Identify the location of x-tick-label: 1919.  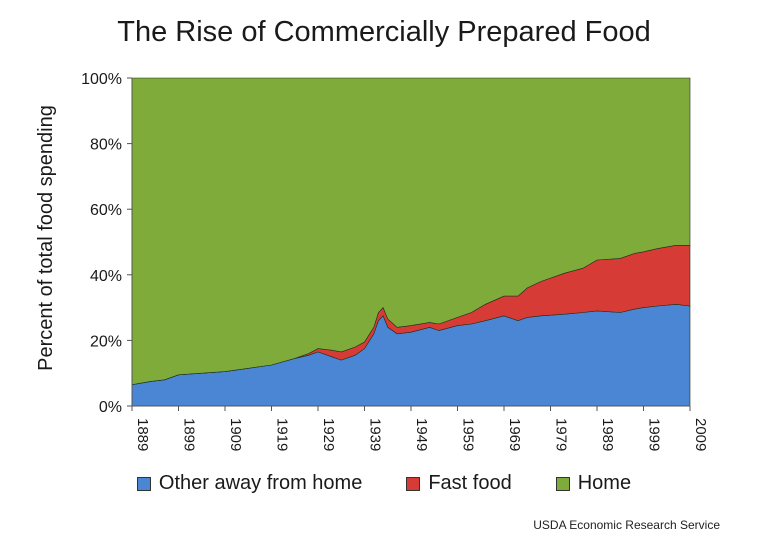
(282, 434).